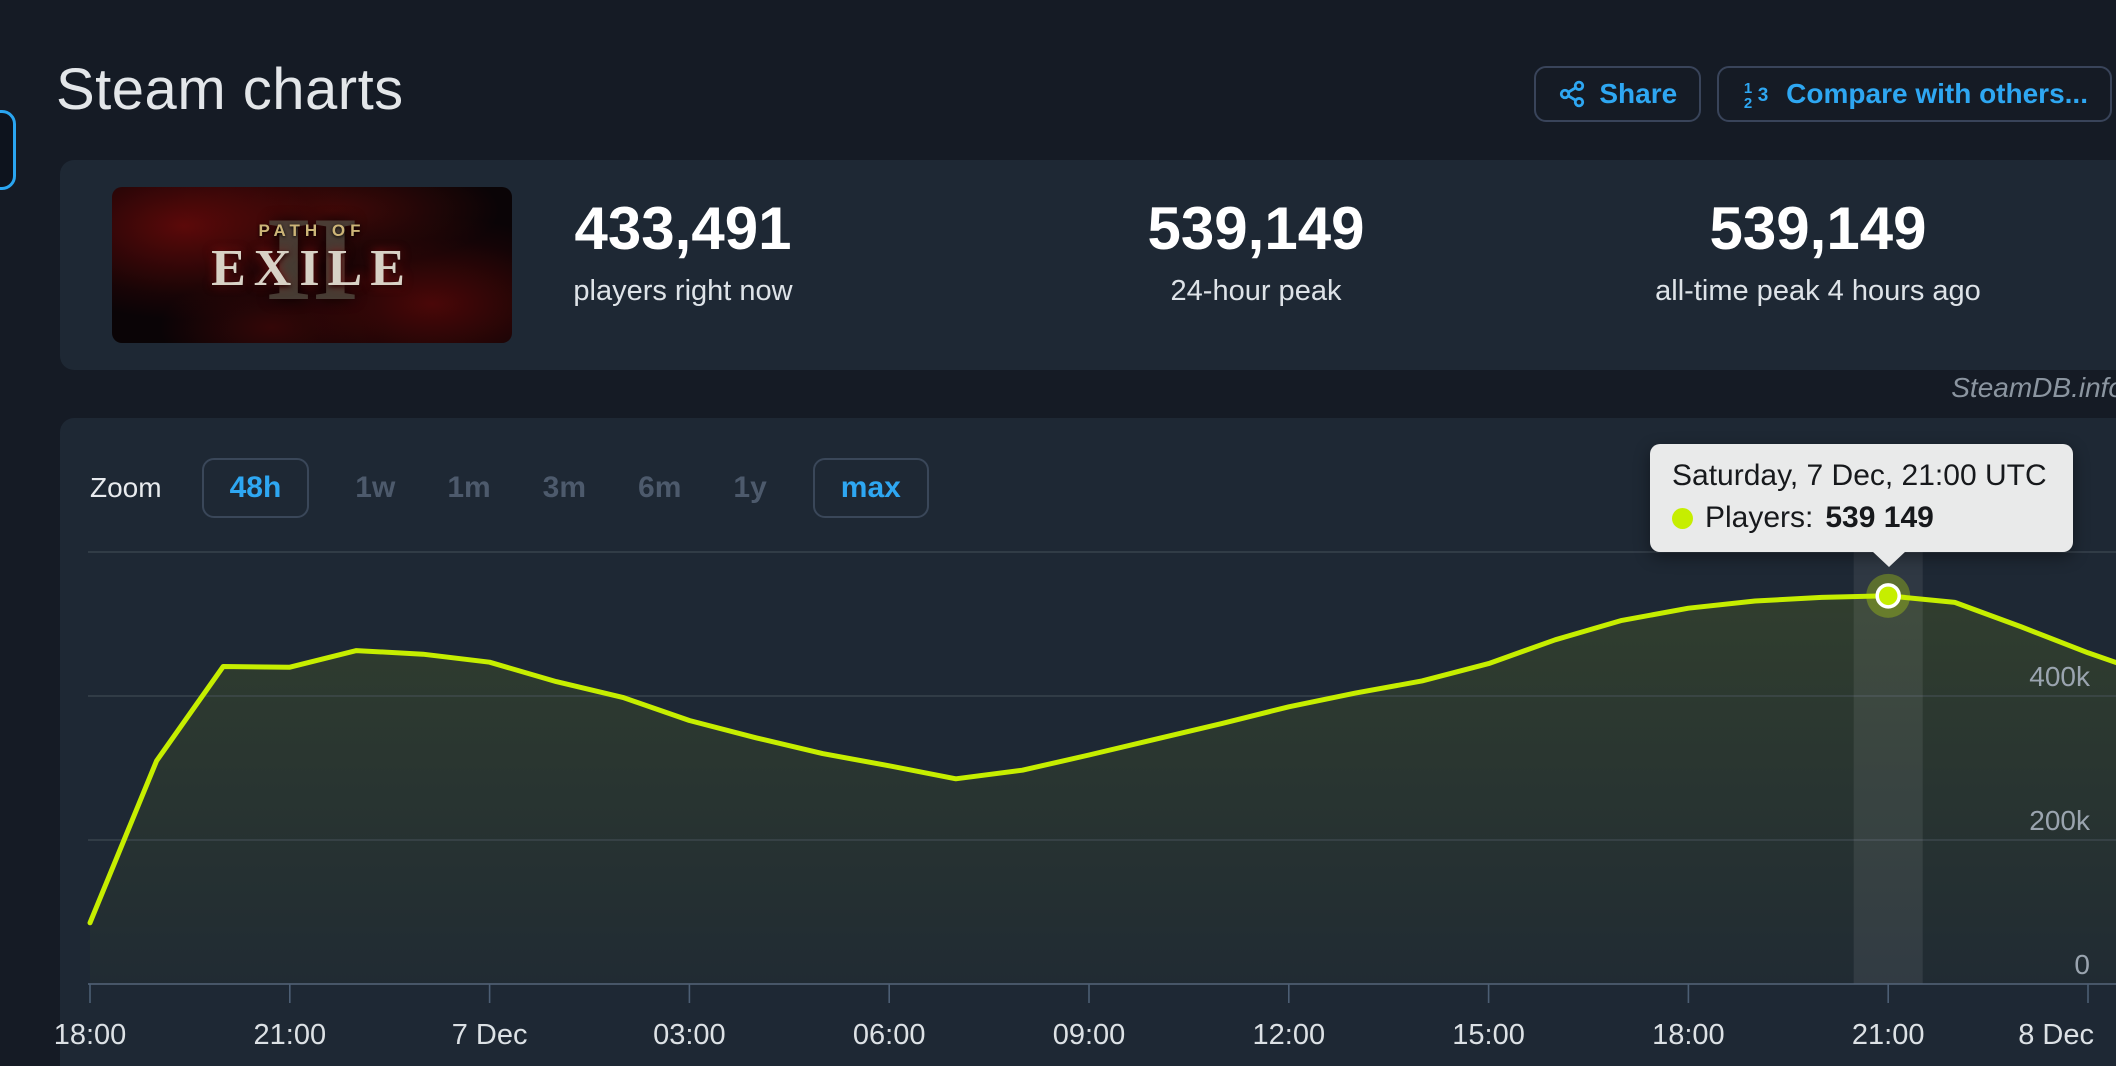 The width and height of the screenshot is (2116, 1066). What do you see at coordinates (1818, 291) in the screenshot?
I see `stat-label: all-time peak 4 hours ago` at bounding box center [1818, 291].